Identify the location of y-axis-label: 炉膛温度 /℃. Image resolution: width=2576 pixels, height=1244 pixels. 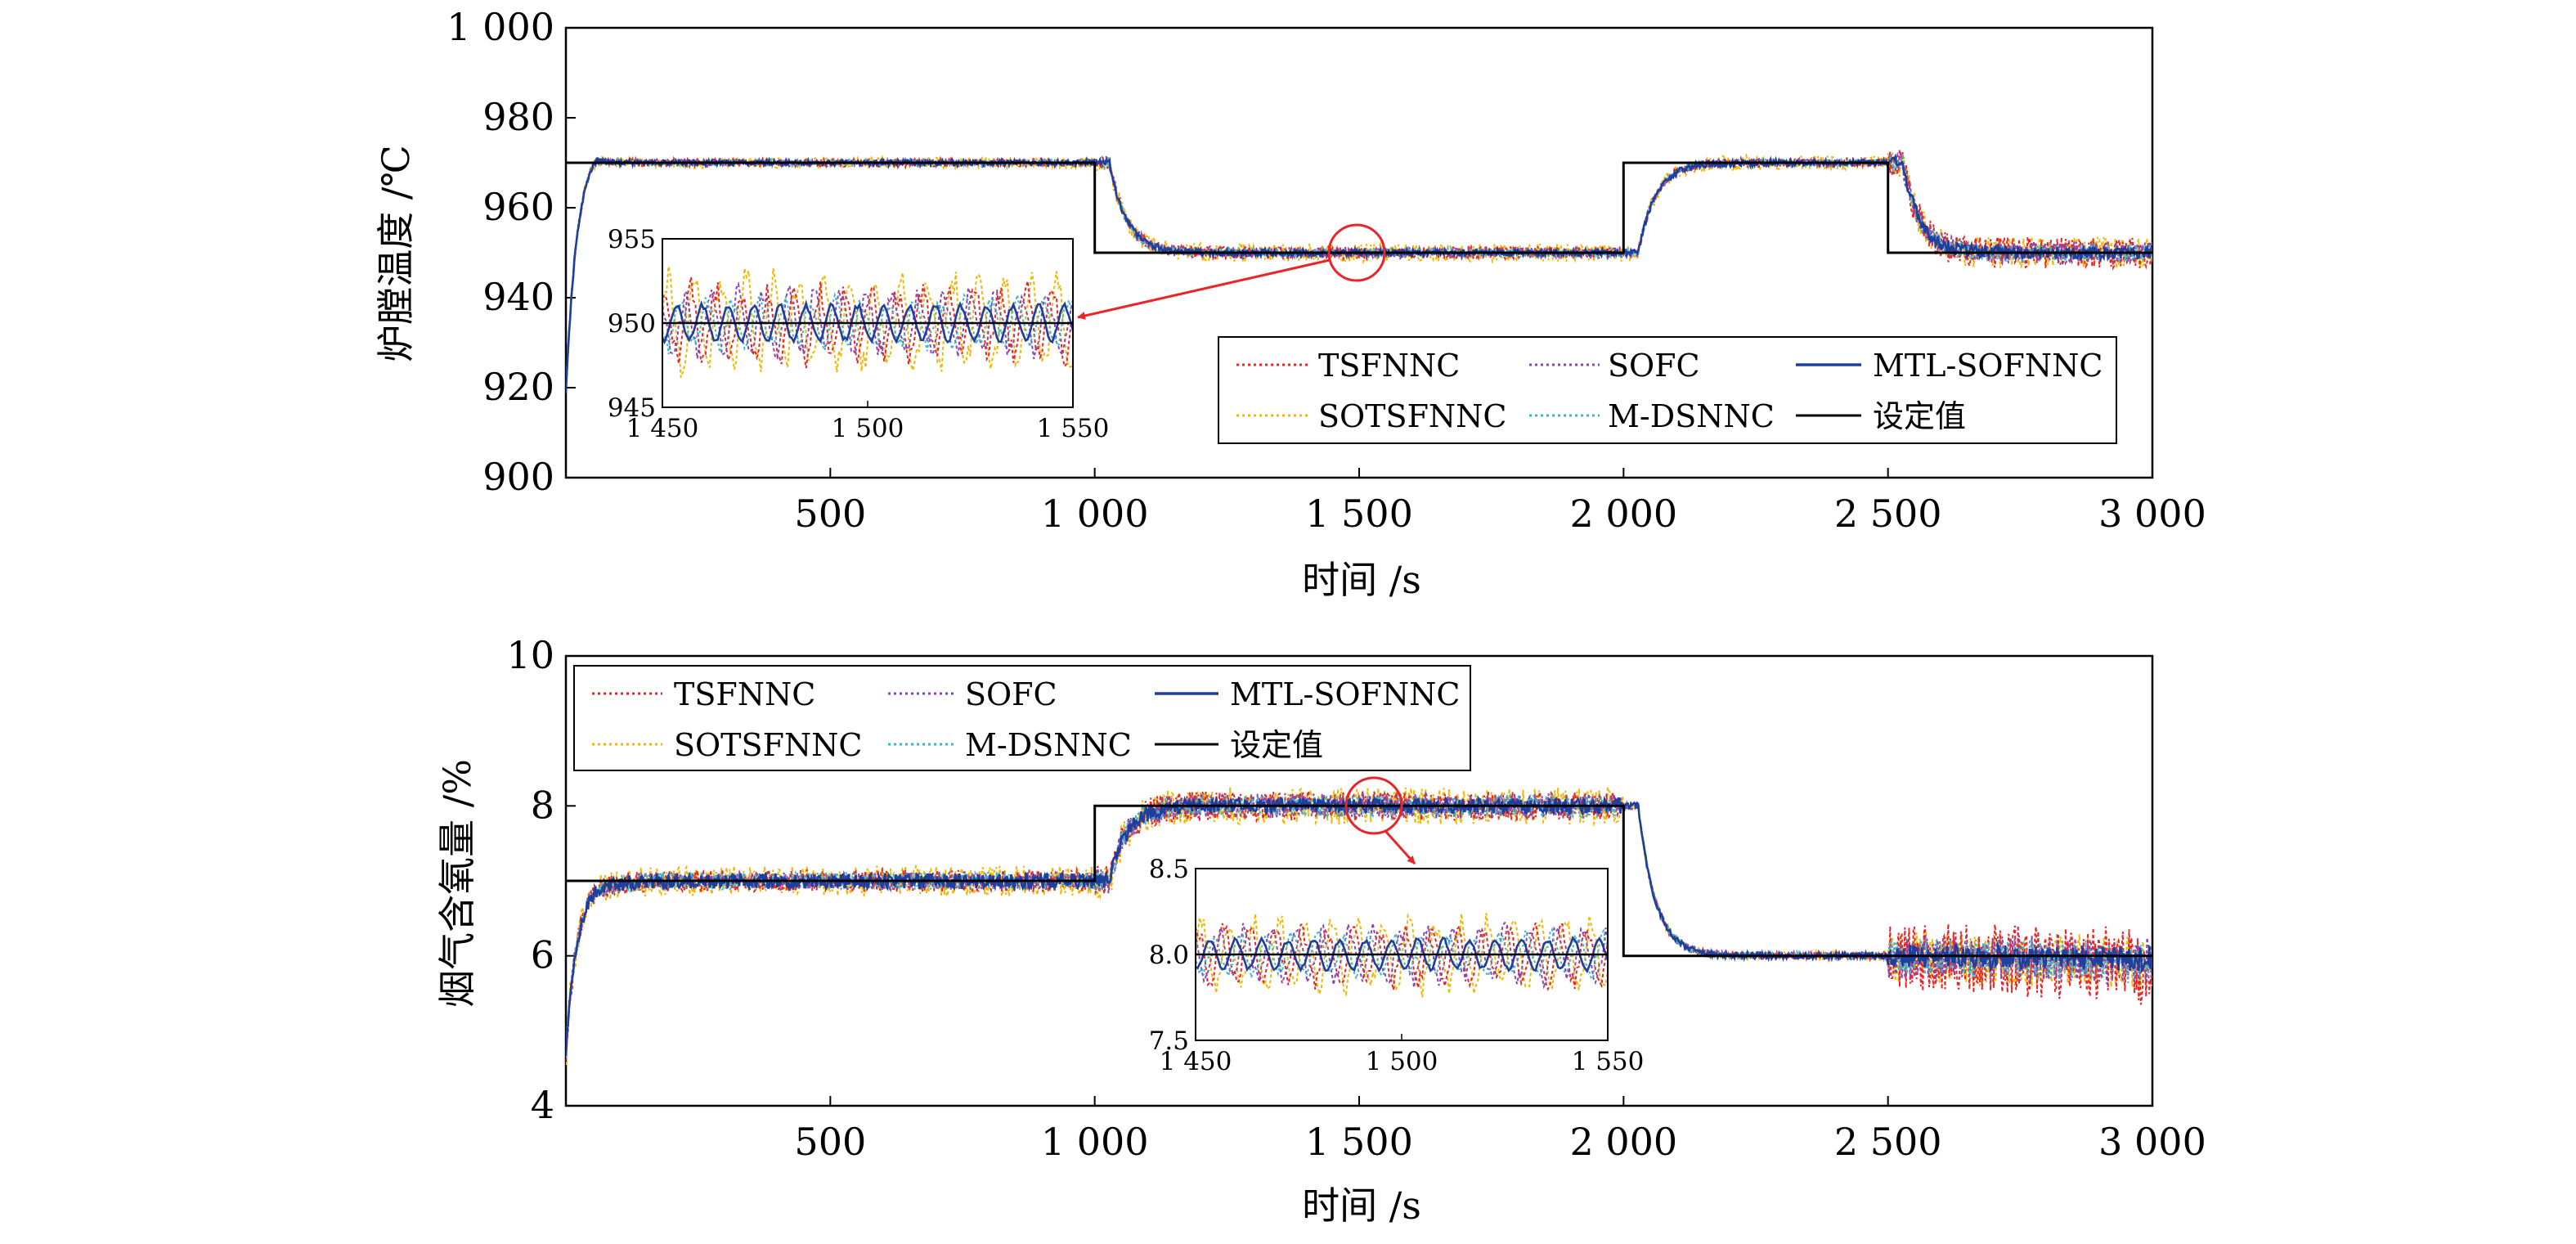
(396, 253).